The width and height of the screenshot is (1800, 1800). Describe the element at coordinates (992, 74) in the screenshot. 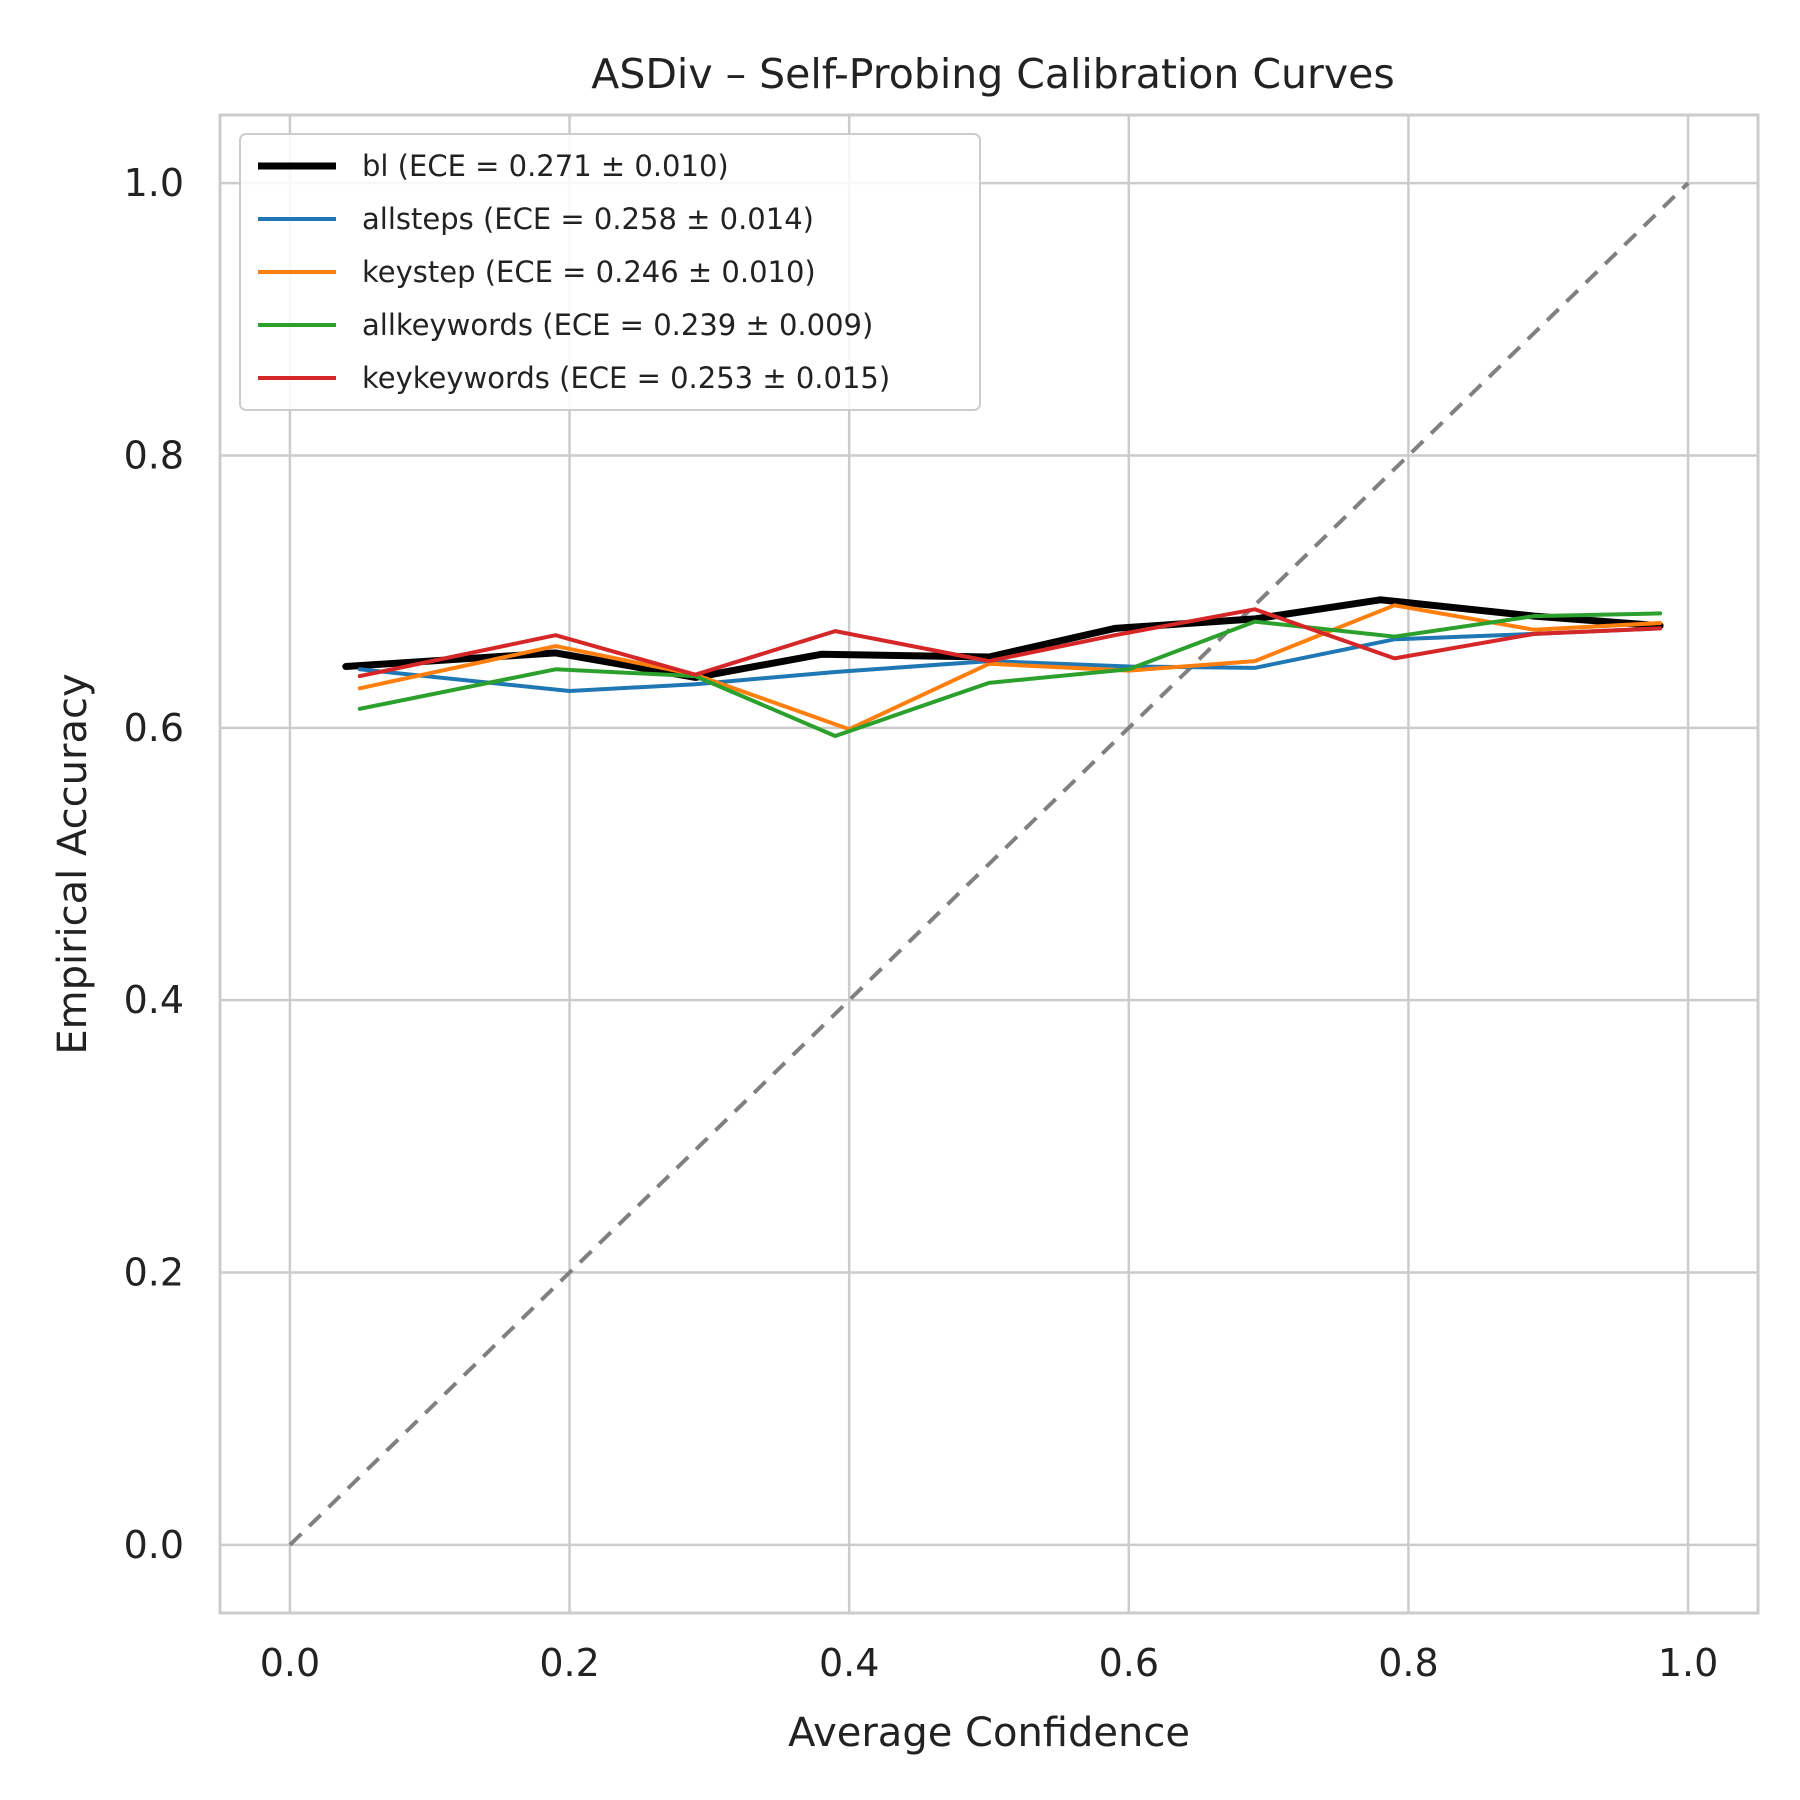

I see `chart-title: ASDiv – Self-Probing Calibration Curves` at that location.